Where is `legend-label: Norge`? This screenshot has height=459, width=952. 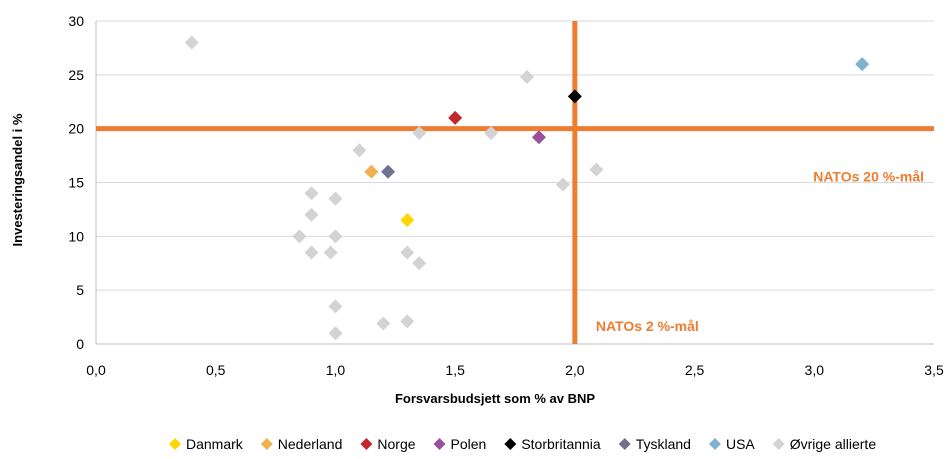
legend-label: Norge is located at coordinates (396, 444).